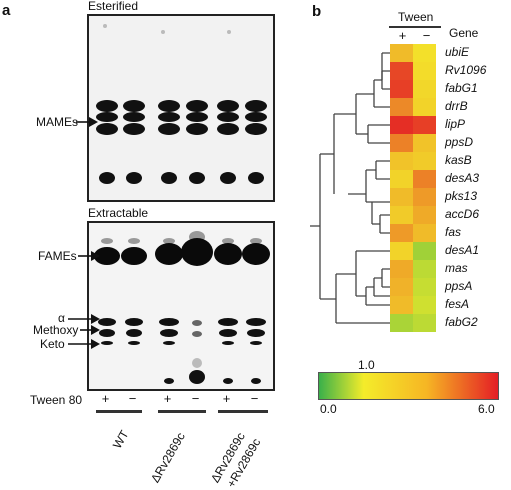  I want to click on gene-label: Rv1096, so click(466, 70).